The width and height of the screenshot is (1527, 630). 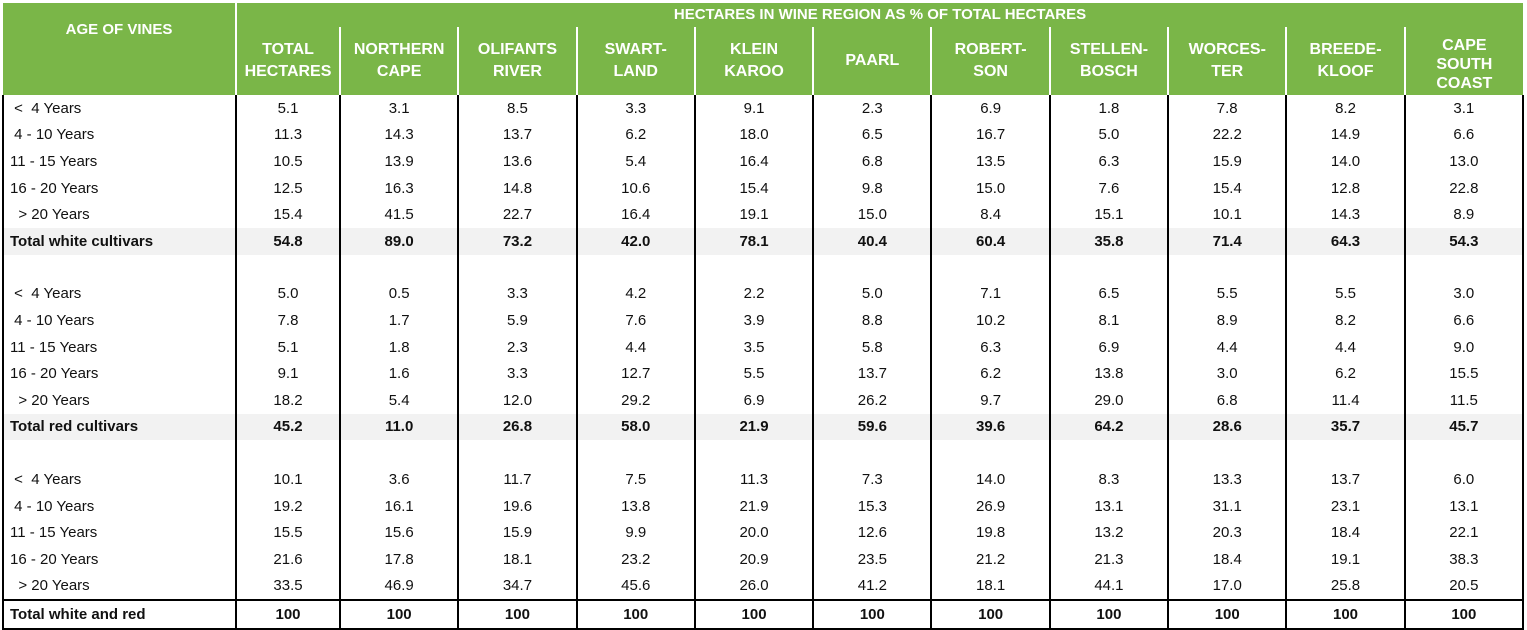 What do you see at coordinates (872, 479) in the screenshot?
I see `value-cell: 7.3` at bounding box center [872, 479].